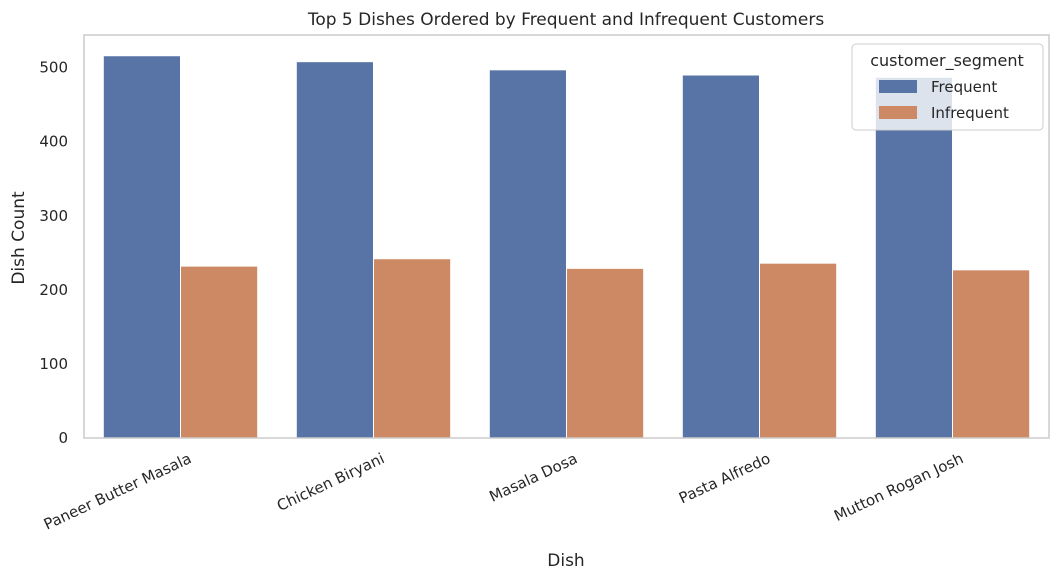  I want to click on y-tick-label: 300, so click(53, 216).